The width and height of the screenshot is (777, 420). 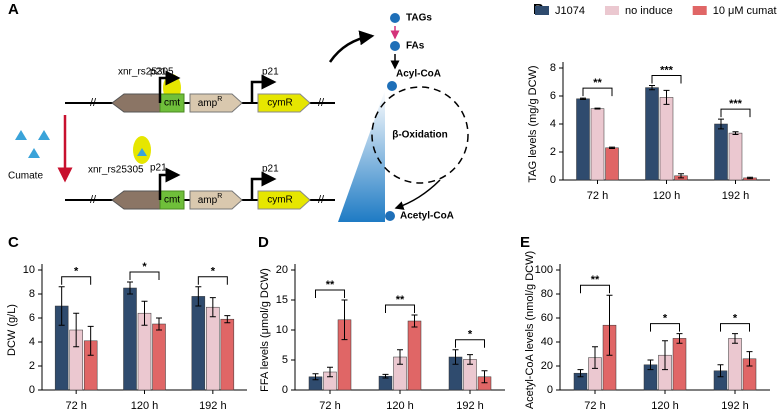 I want to click on legend-label: no induce, so click(x=649, y=11).